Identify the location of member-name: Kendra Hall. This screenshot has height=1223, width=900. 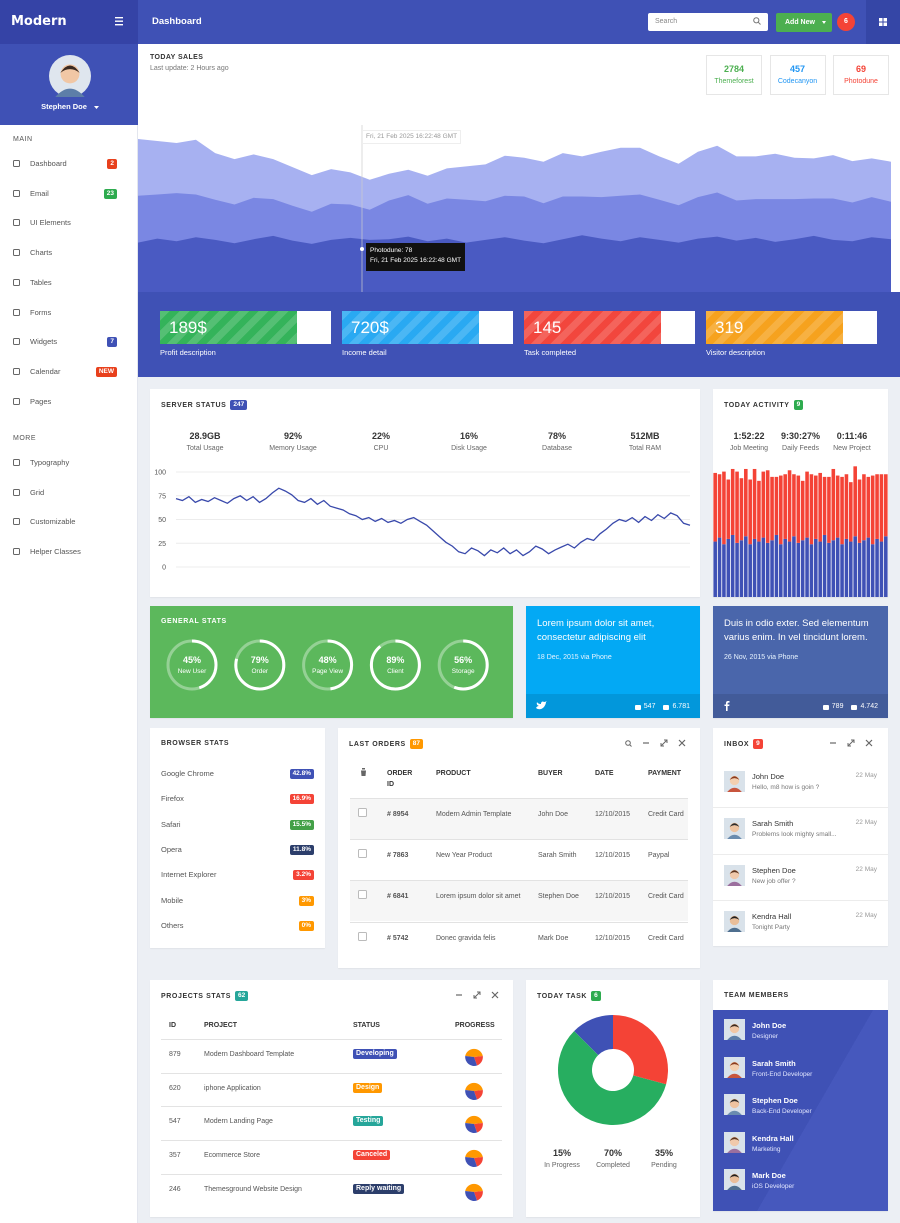
(773, 1138).